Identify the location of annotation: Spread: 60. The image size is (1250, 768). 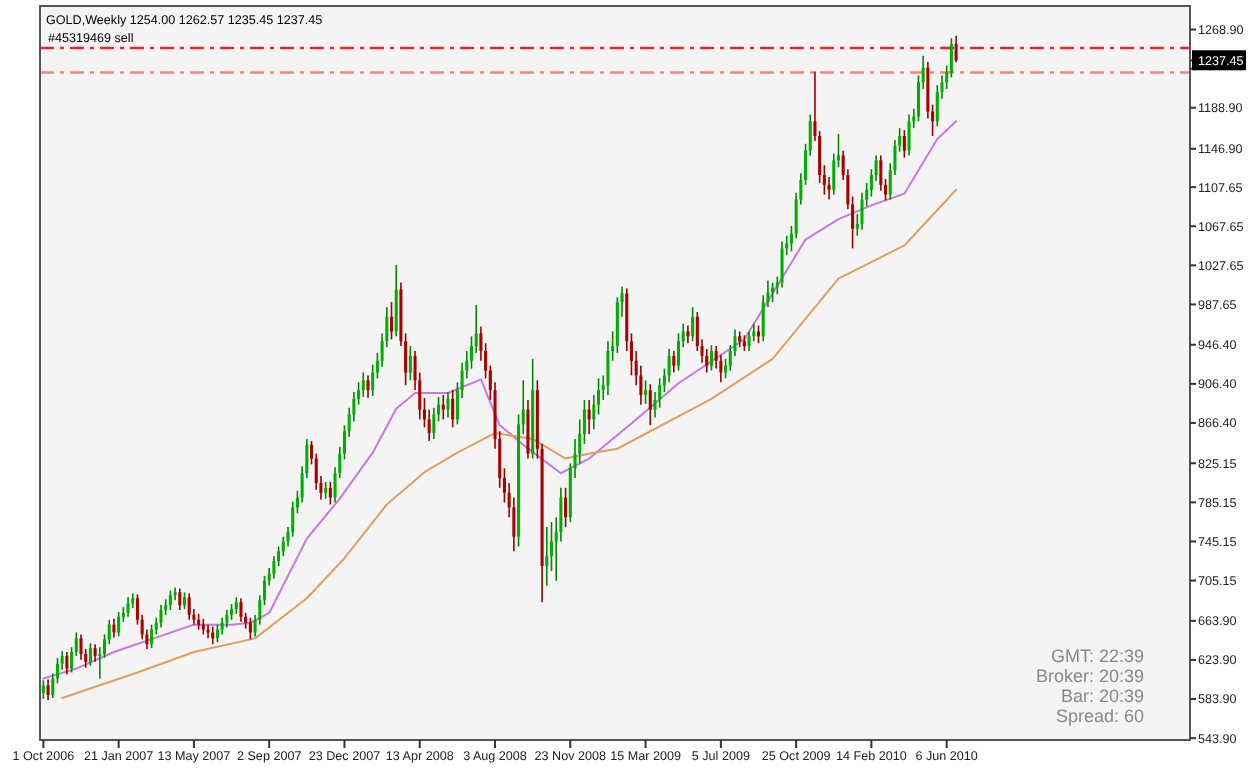
(1099, 716).